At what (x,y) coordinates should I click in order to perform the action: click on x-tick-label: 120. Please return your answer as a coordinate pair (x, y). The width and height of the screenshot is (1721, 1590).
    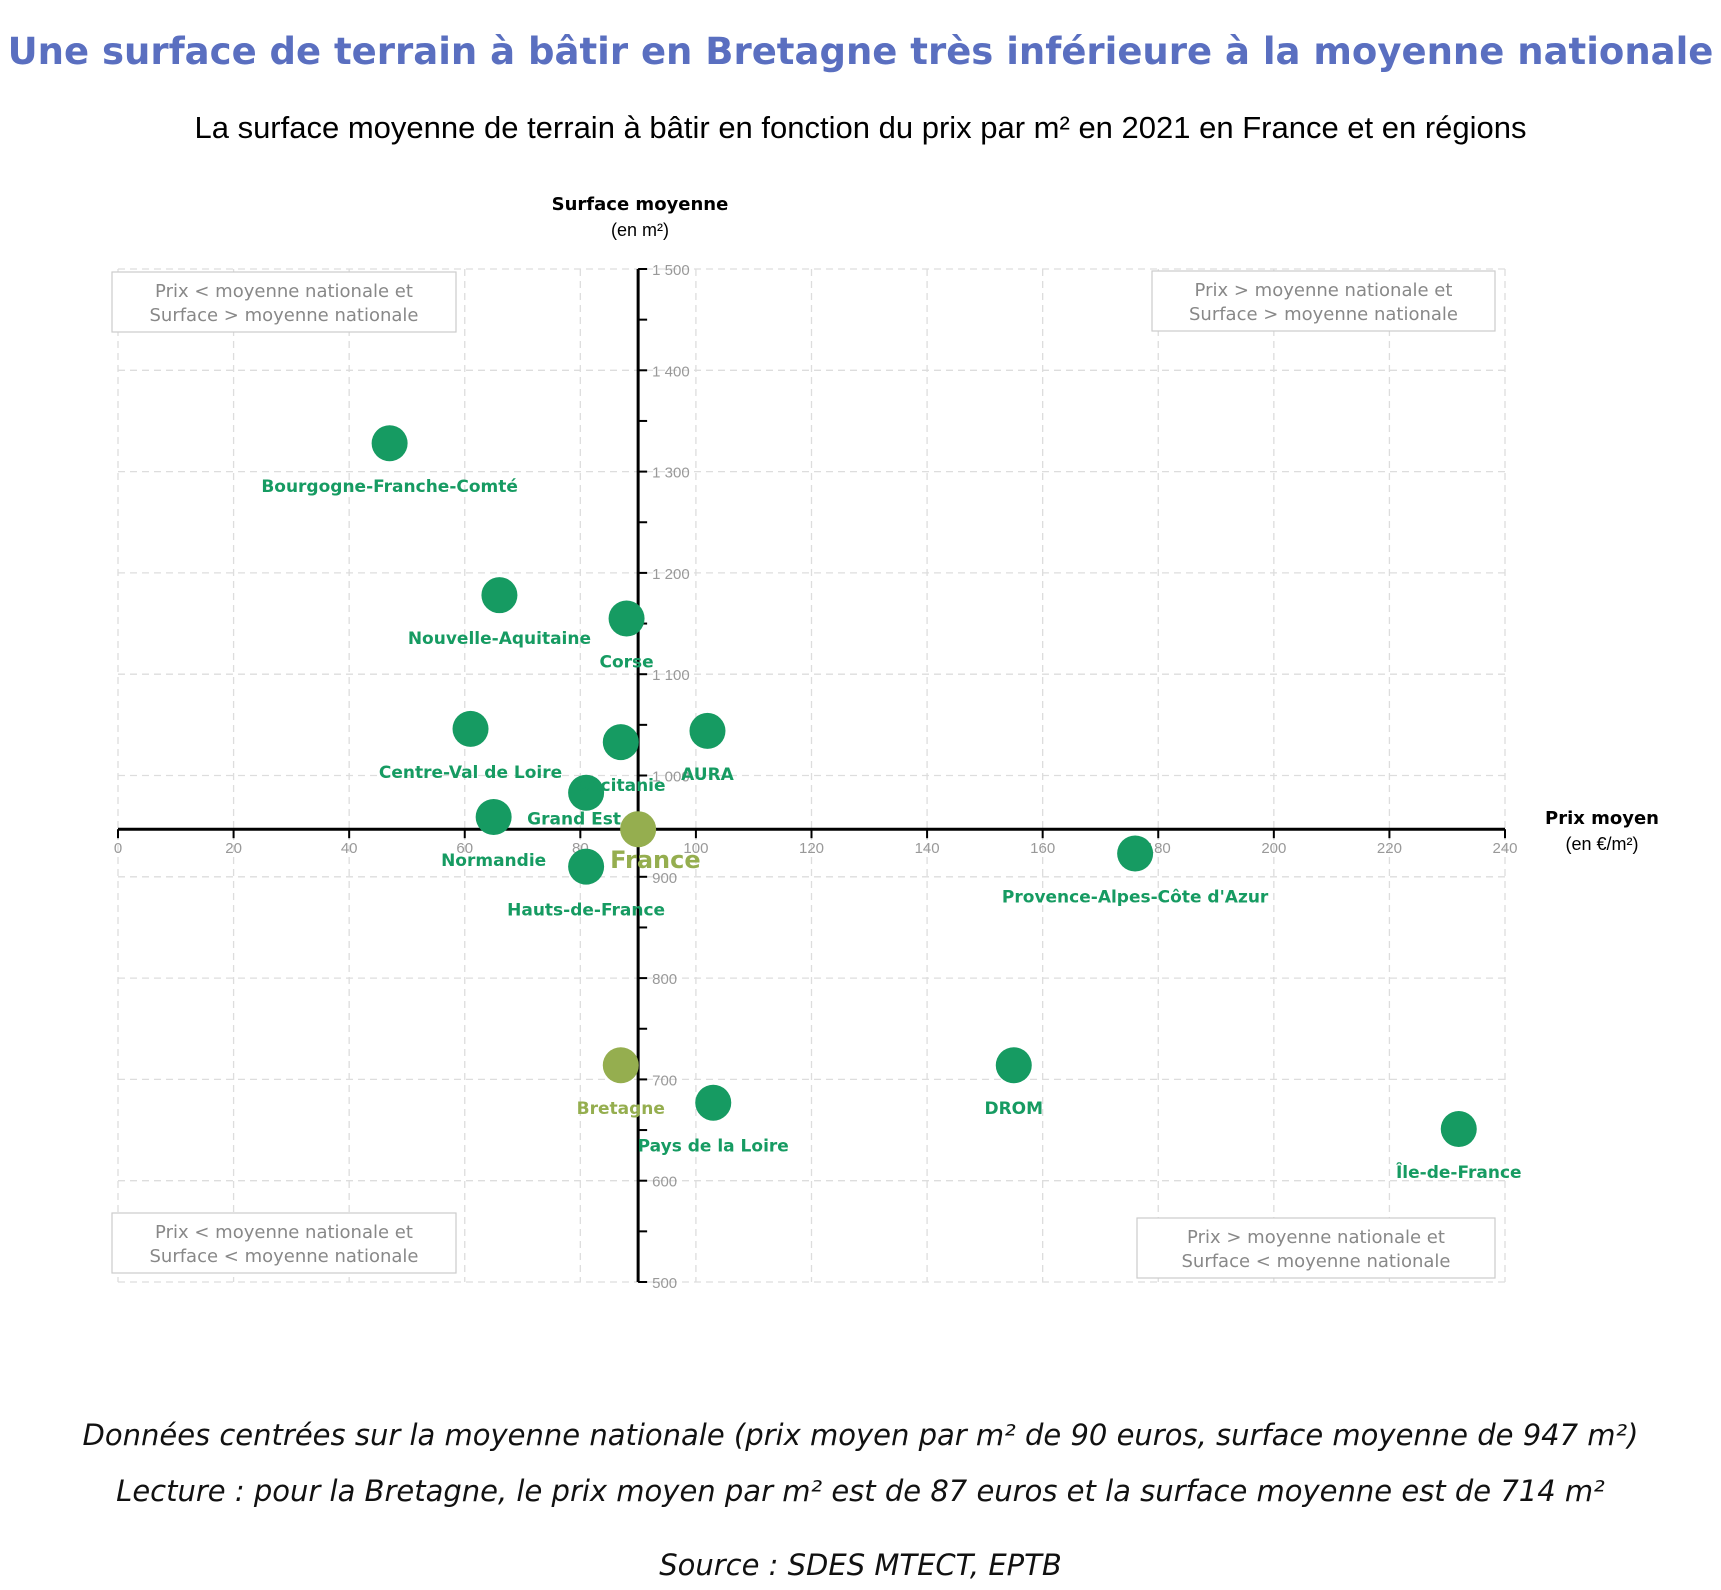
    Looking at the image, I should click on (811, 848).